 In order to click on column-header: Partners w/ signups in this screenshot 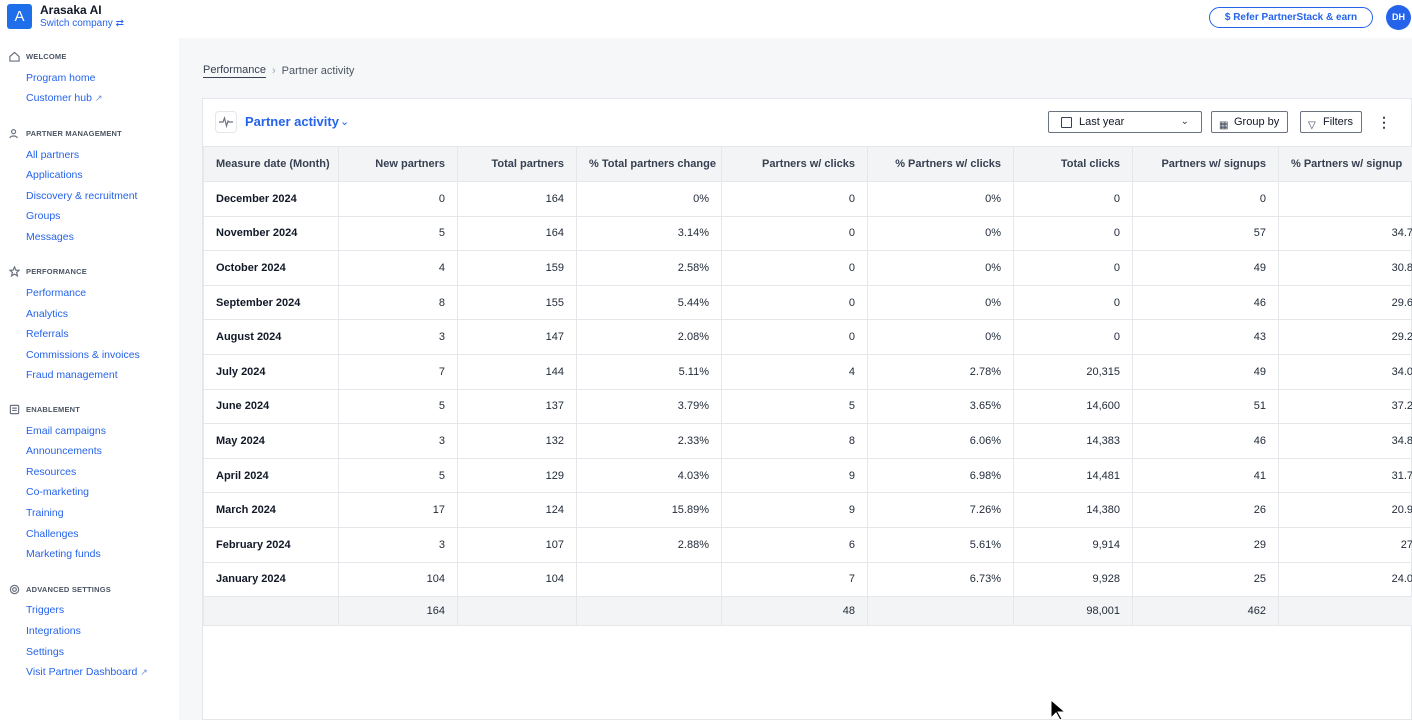, I will do `click(1205, 164)`.